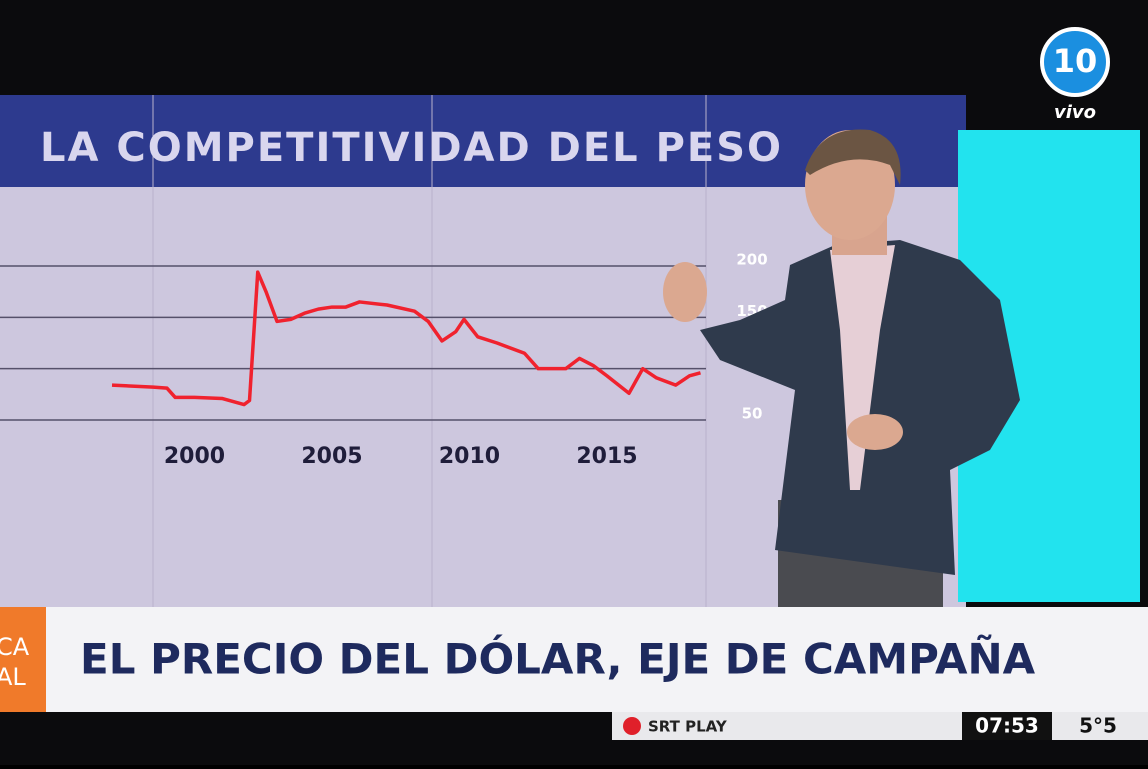 The width and height of the screenshot is (1148, 769). I want to click on y-tick-label: 200, so click(751, 260).